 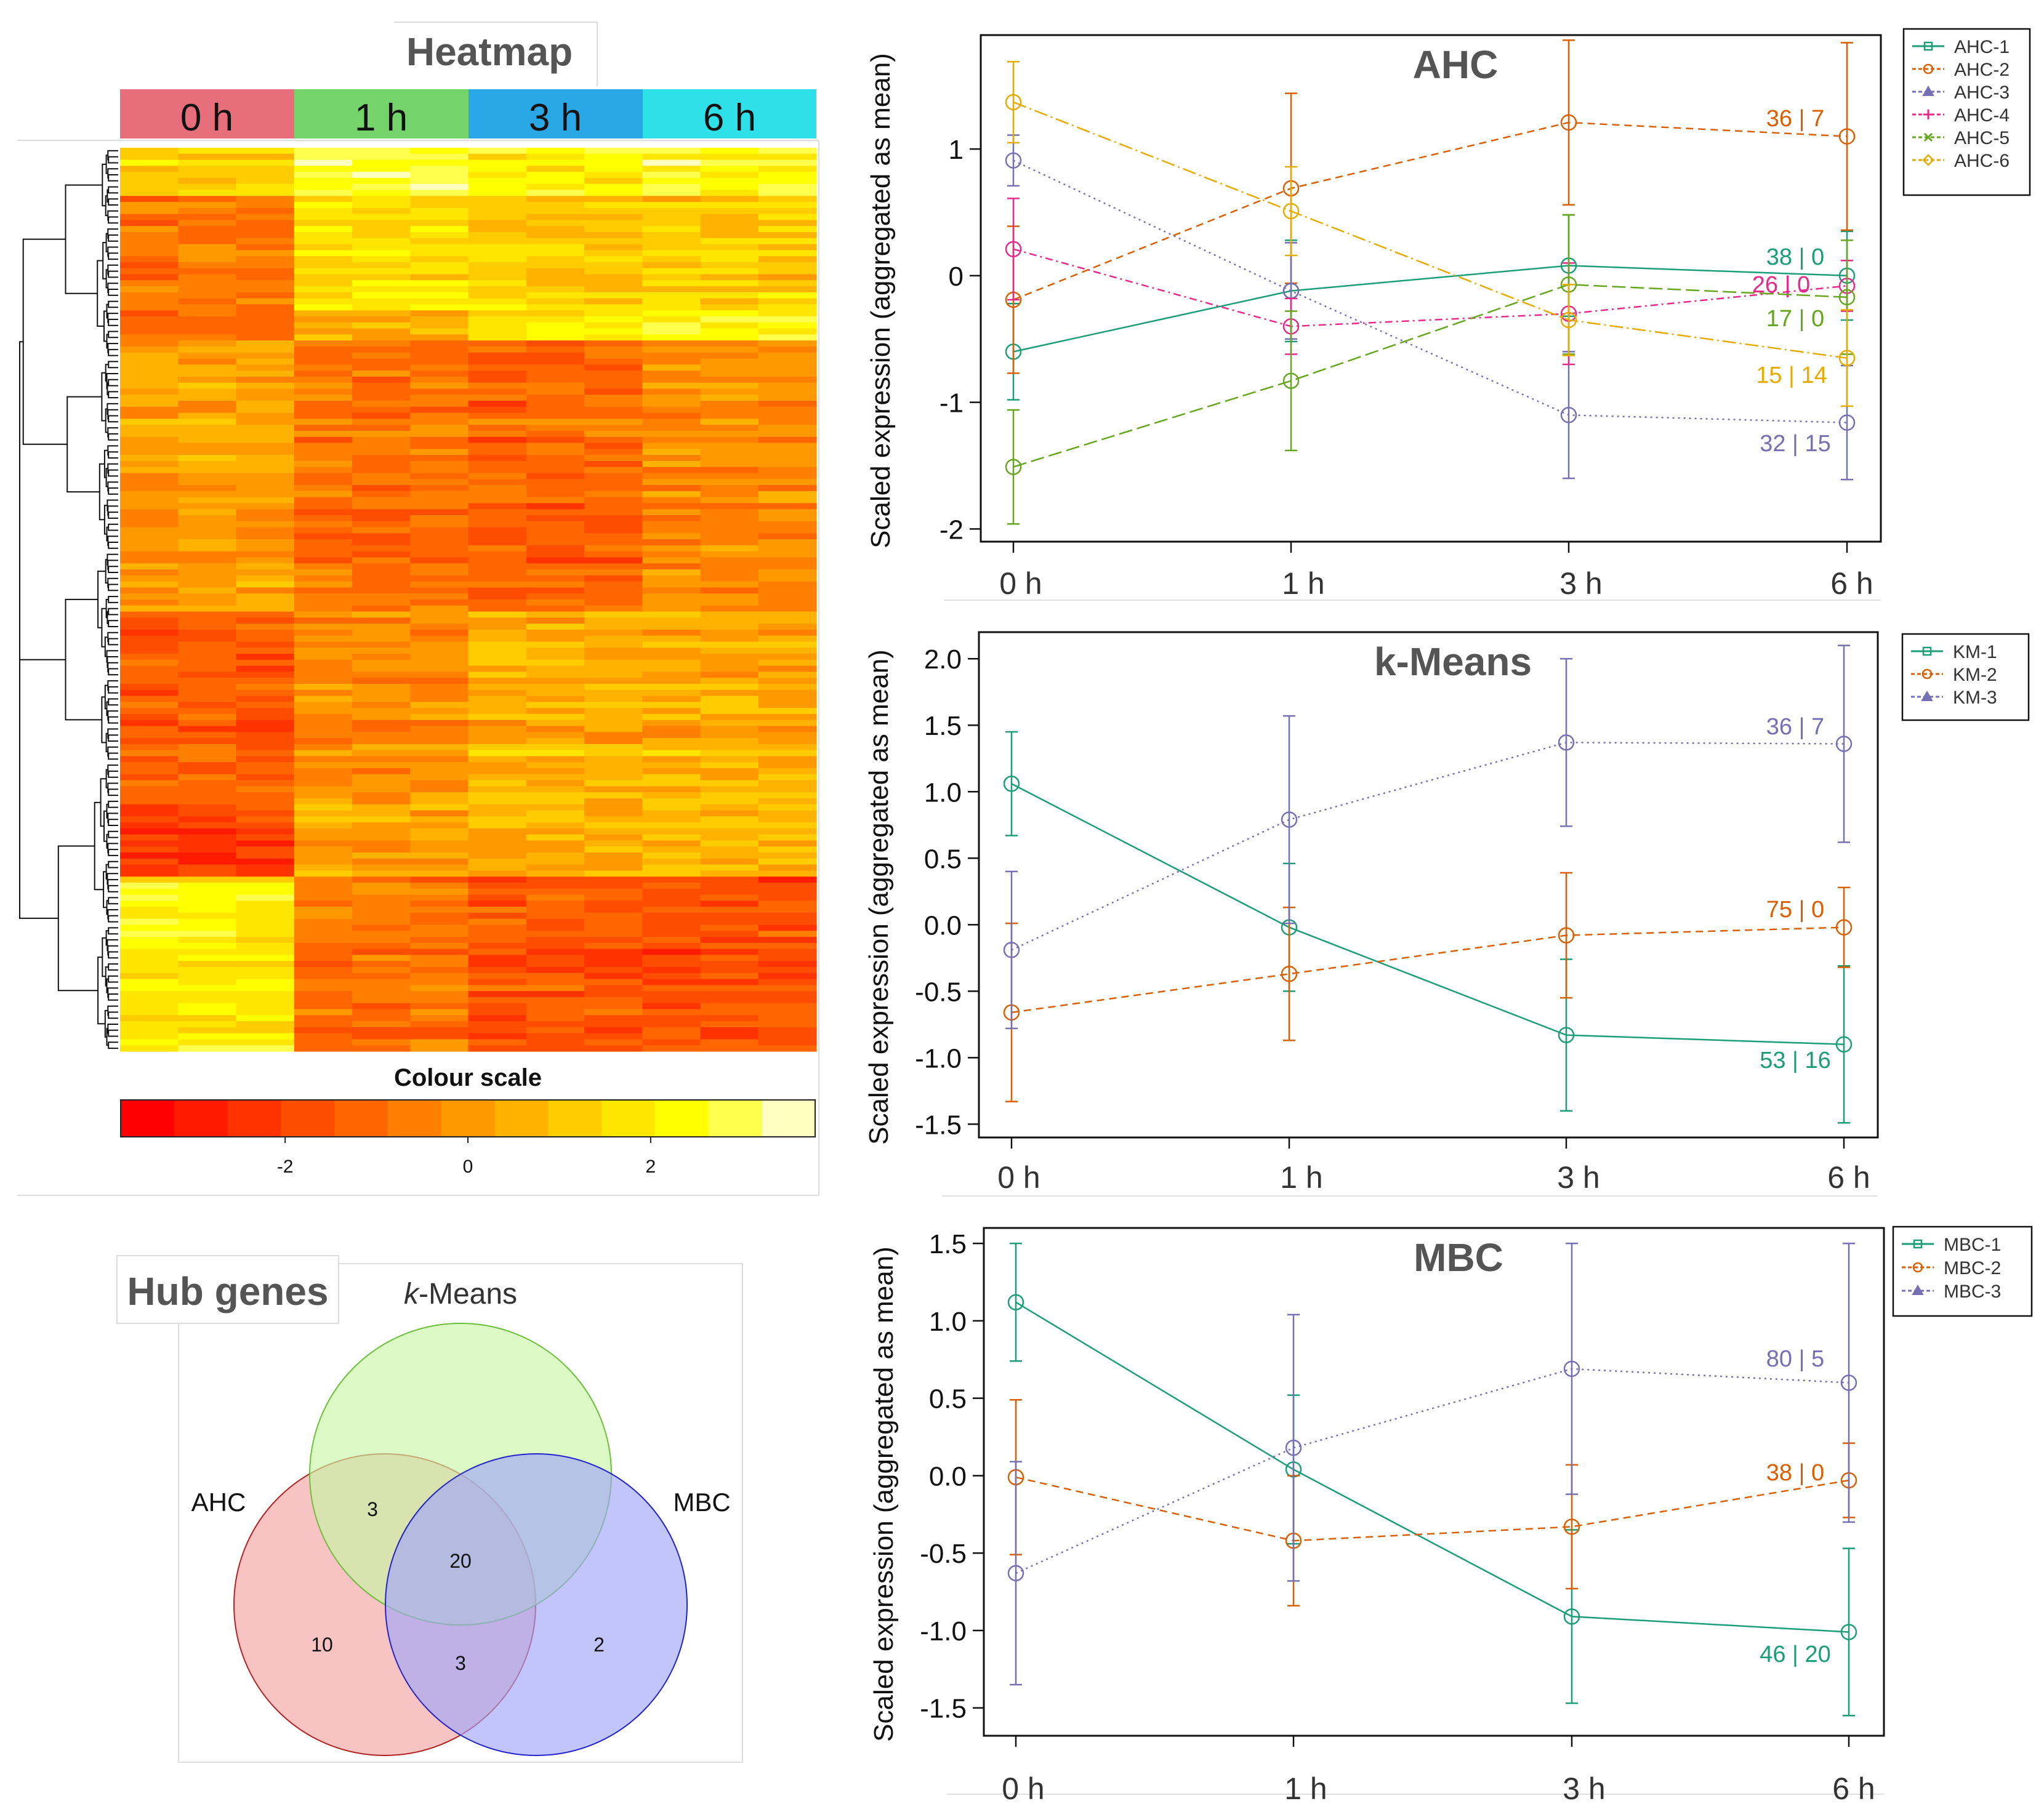 I want to click on series-count-label: 53 | 16, so click(x=1795, y=1060).